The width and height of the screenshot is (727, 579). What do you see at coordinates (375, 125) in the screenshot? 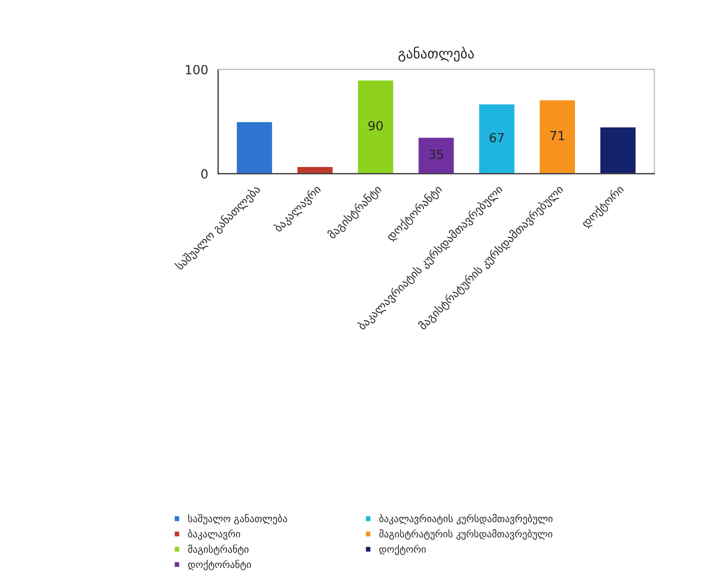
I see `data-label: 90` at bounding box center [375, 125].